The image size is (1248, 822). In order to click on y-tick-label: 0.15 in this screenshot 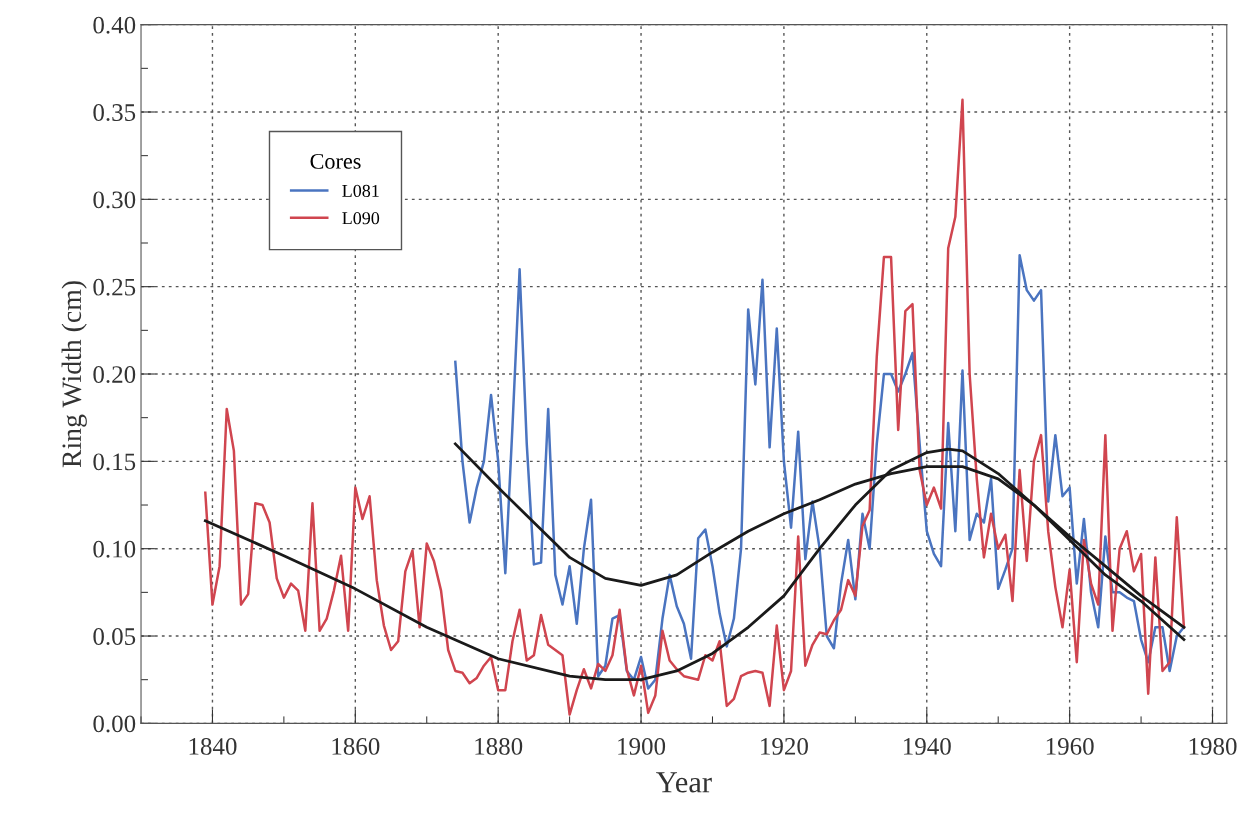, I will do `click(114, 462)`.